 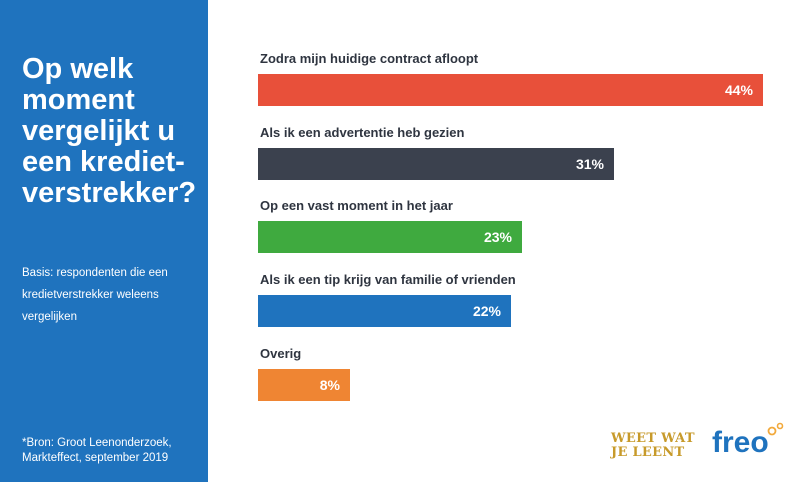 What do you see at coordinates (510, 90) in the screenshot?
I see `bar: 44%` at bounding box center [510, 90].